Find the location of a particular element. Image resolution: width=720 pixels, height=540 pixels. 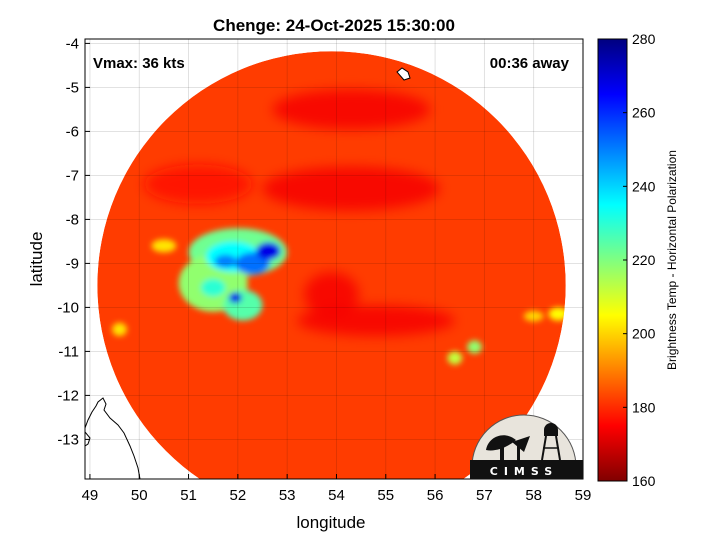

x-tick-label: 58 is located at coordinates (533, 495).